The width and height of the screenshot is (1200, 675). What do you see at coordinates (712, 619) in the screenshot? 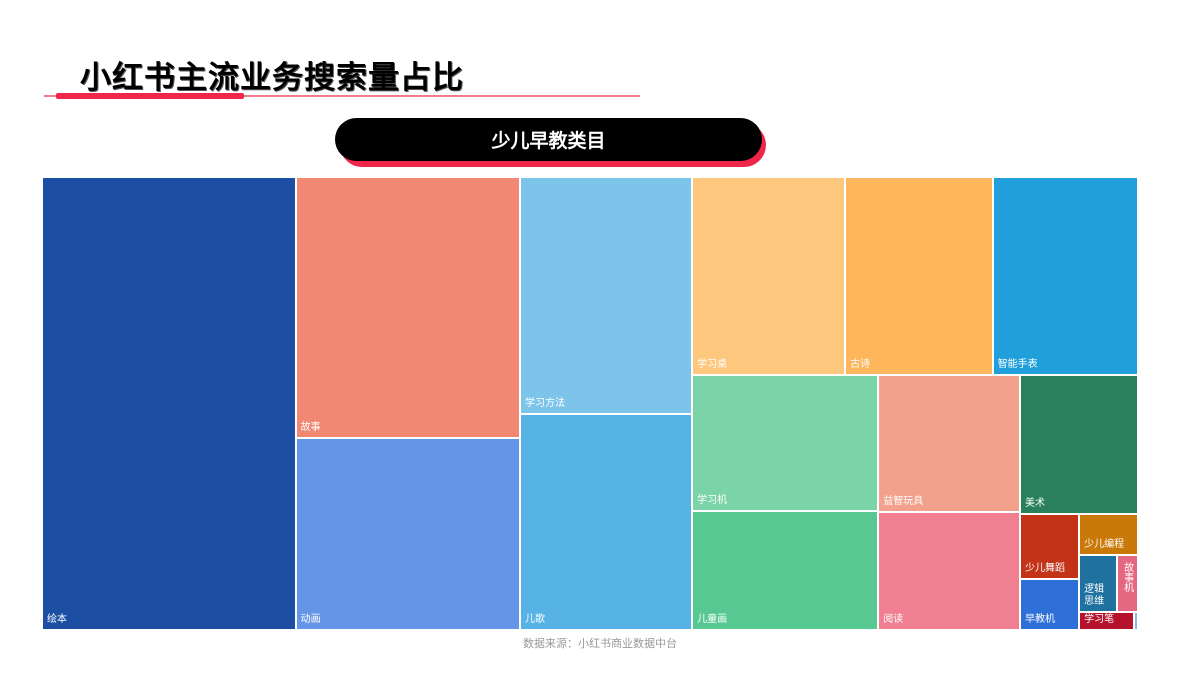
I see `treemap-label: 儿童画` at bounding box center [712, 619].